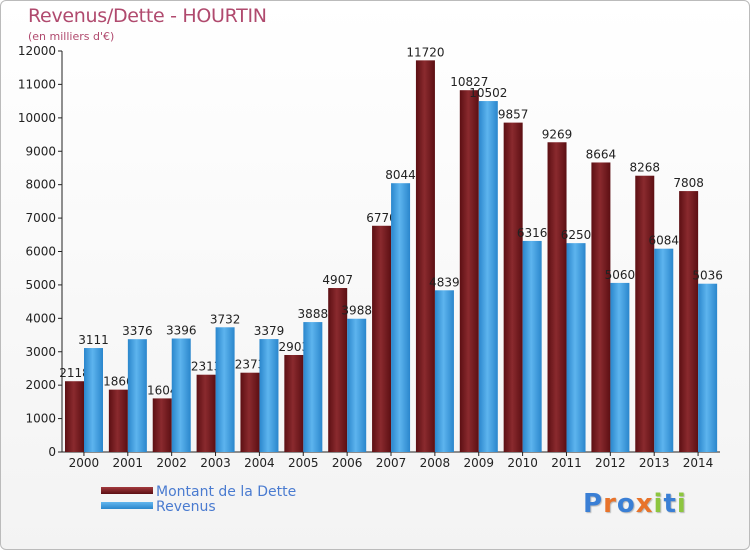  Describe the element at coordinates (644, 504) in the screenshot. I see `logo-letter: x` at that location.